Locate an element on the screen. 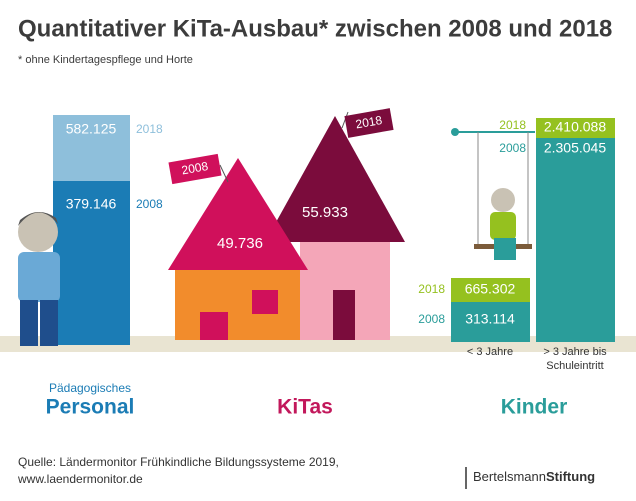 The image size is (636, 501). group-label: Schuleintritt is located at coordinates (574, 366).